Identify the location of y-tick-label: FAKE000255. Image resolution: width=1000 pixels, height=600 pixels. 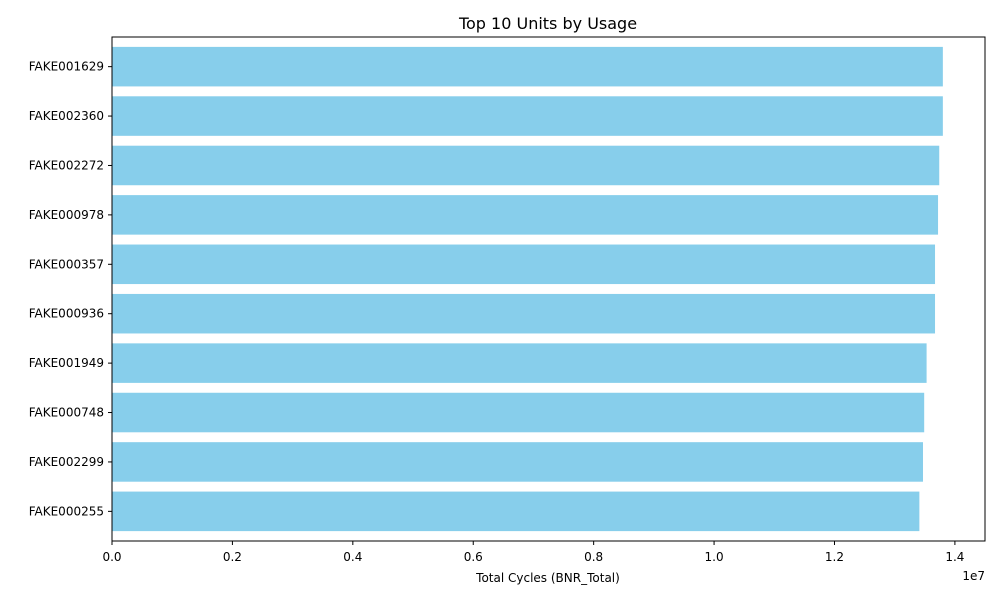
(66, 511).